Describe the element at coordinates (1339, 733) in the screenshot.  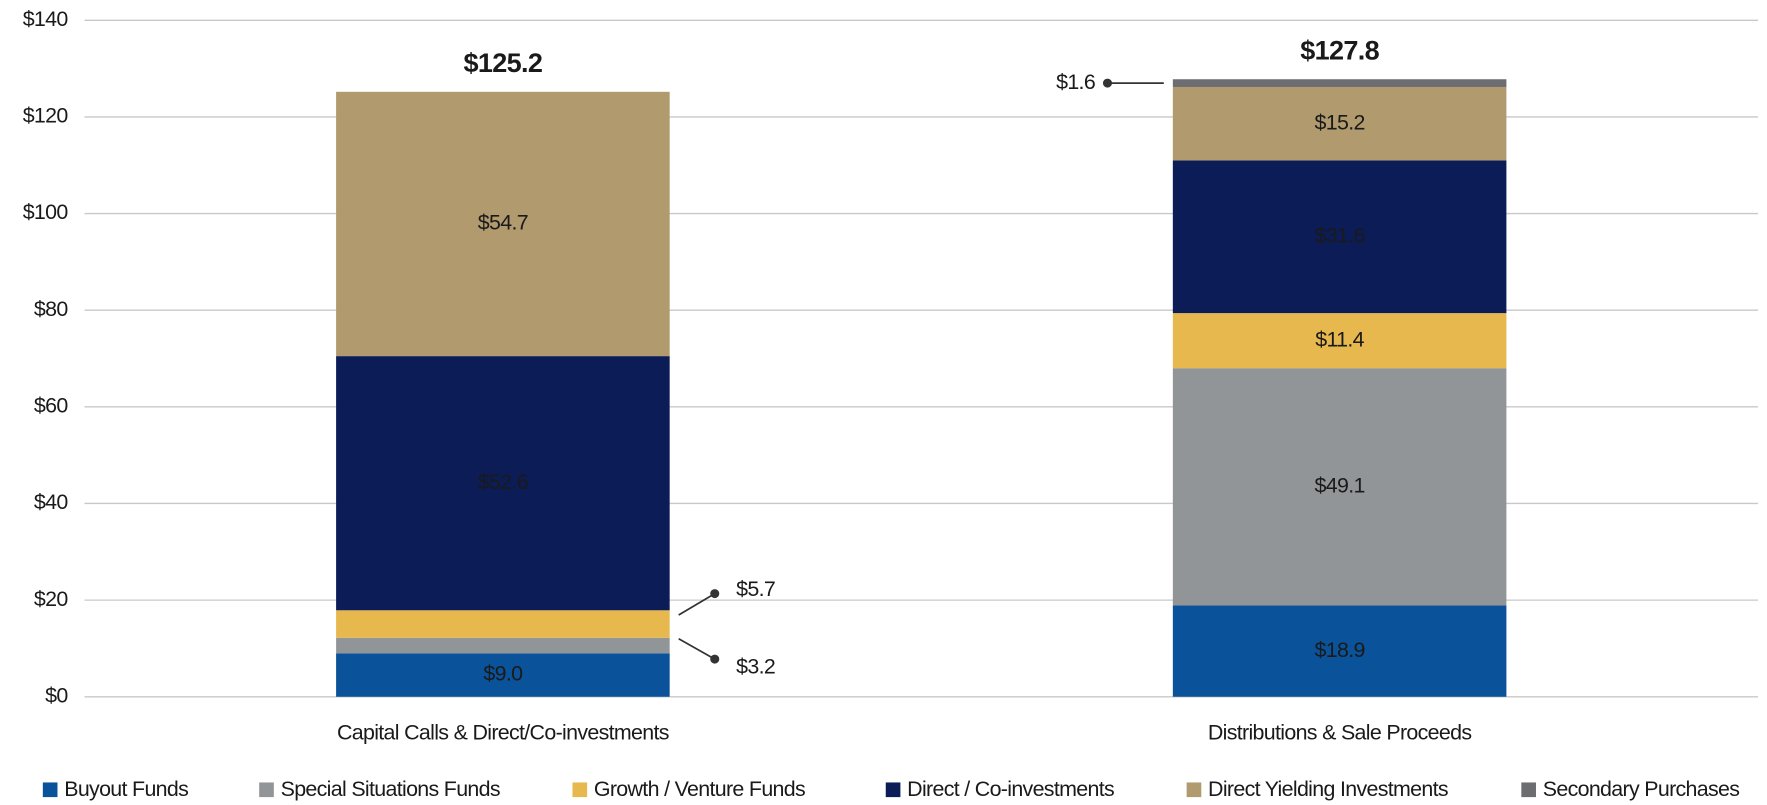
I see `x-tick-label: Distributions & Sale Proceeds` at that location.